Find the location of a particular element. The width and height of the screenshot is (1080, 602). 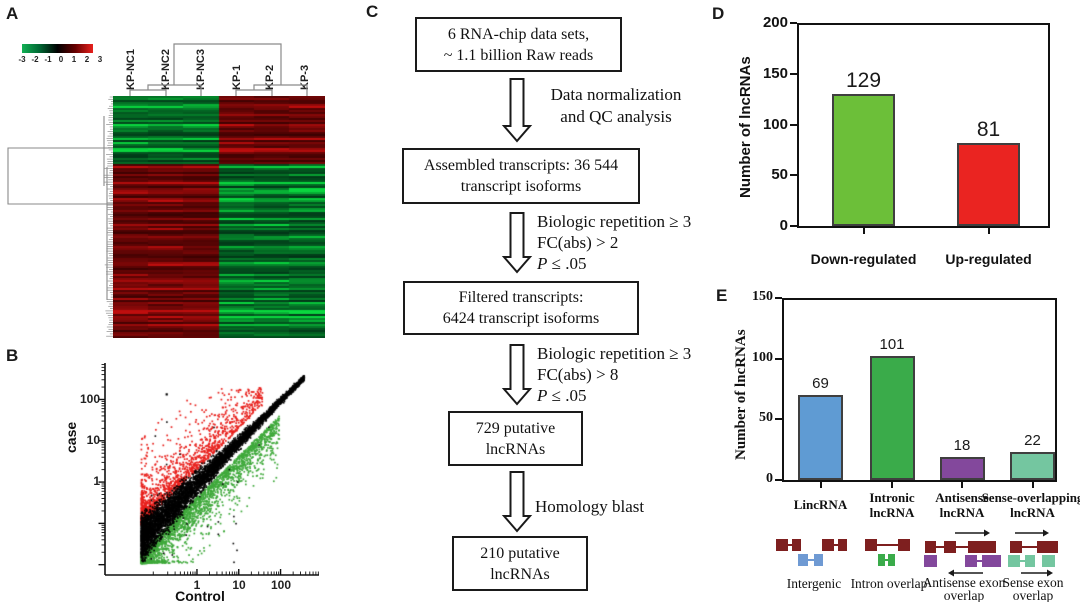

heatmap-color-scale-ticks: -3 -2 -1 0 1 2 3 is located at coordinates (61, 59).